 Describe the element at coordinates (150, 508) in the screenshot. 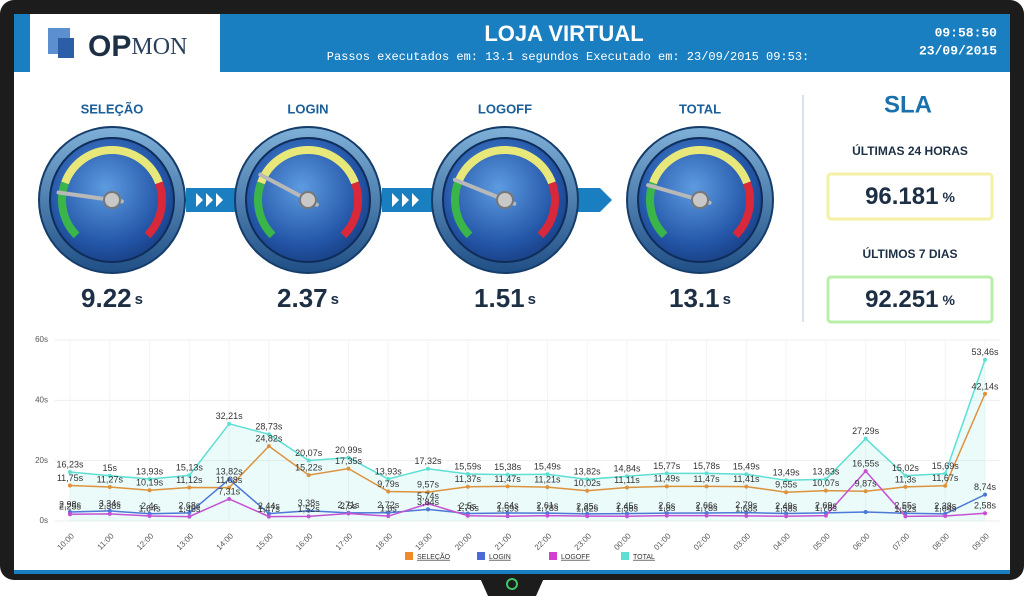

I see `data-label: 1,64s` at that location.